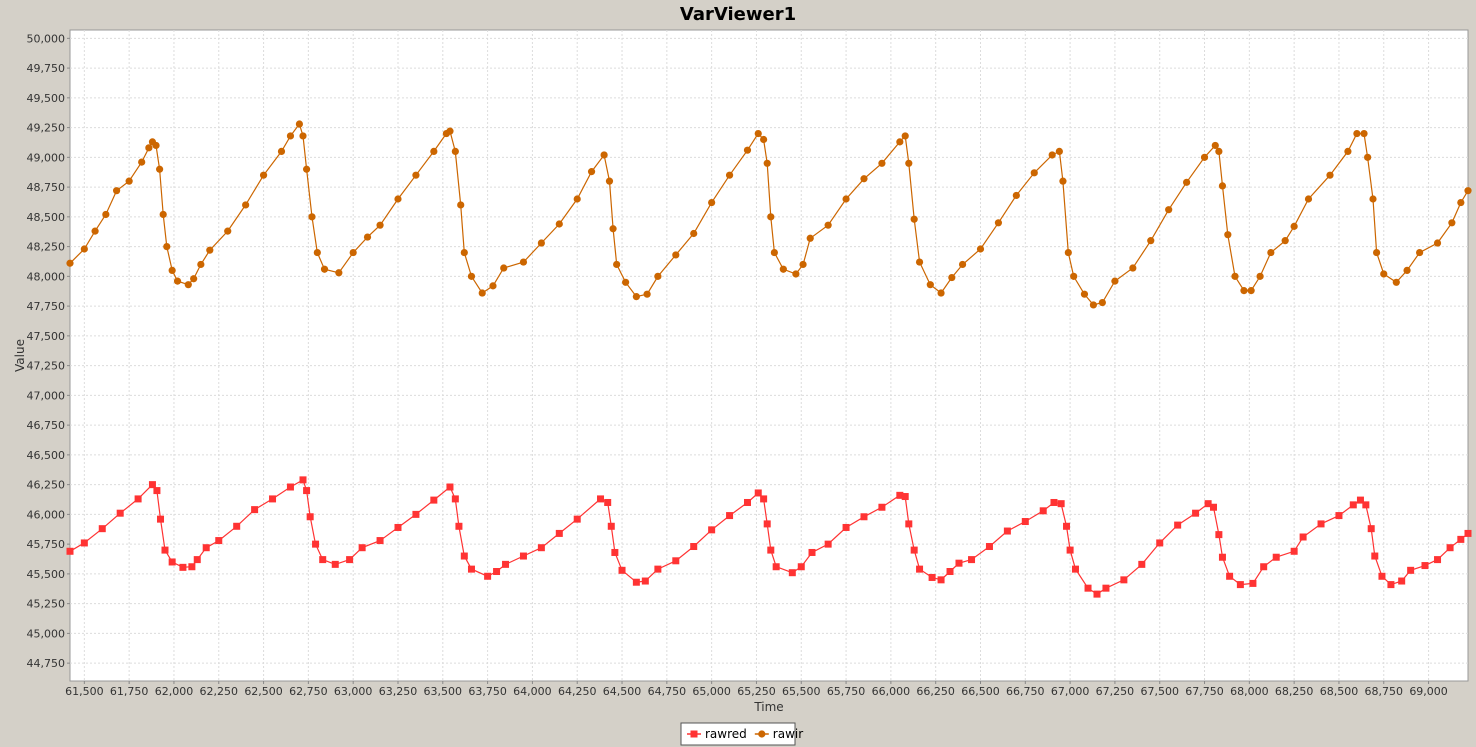  Describe the element at coordinates (1294, 691) in the screenshot. I see `x-tick-label: 68,250` at that location.